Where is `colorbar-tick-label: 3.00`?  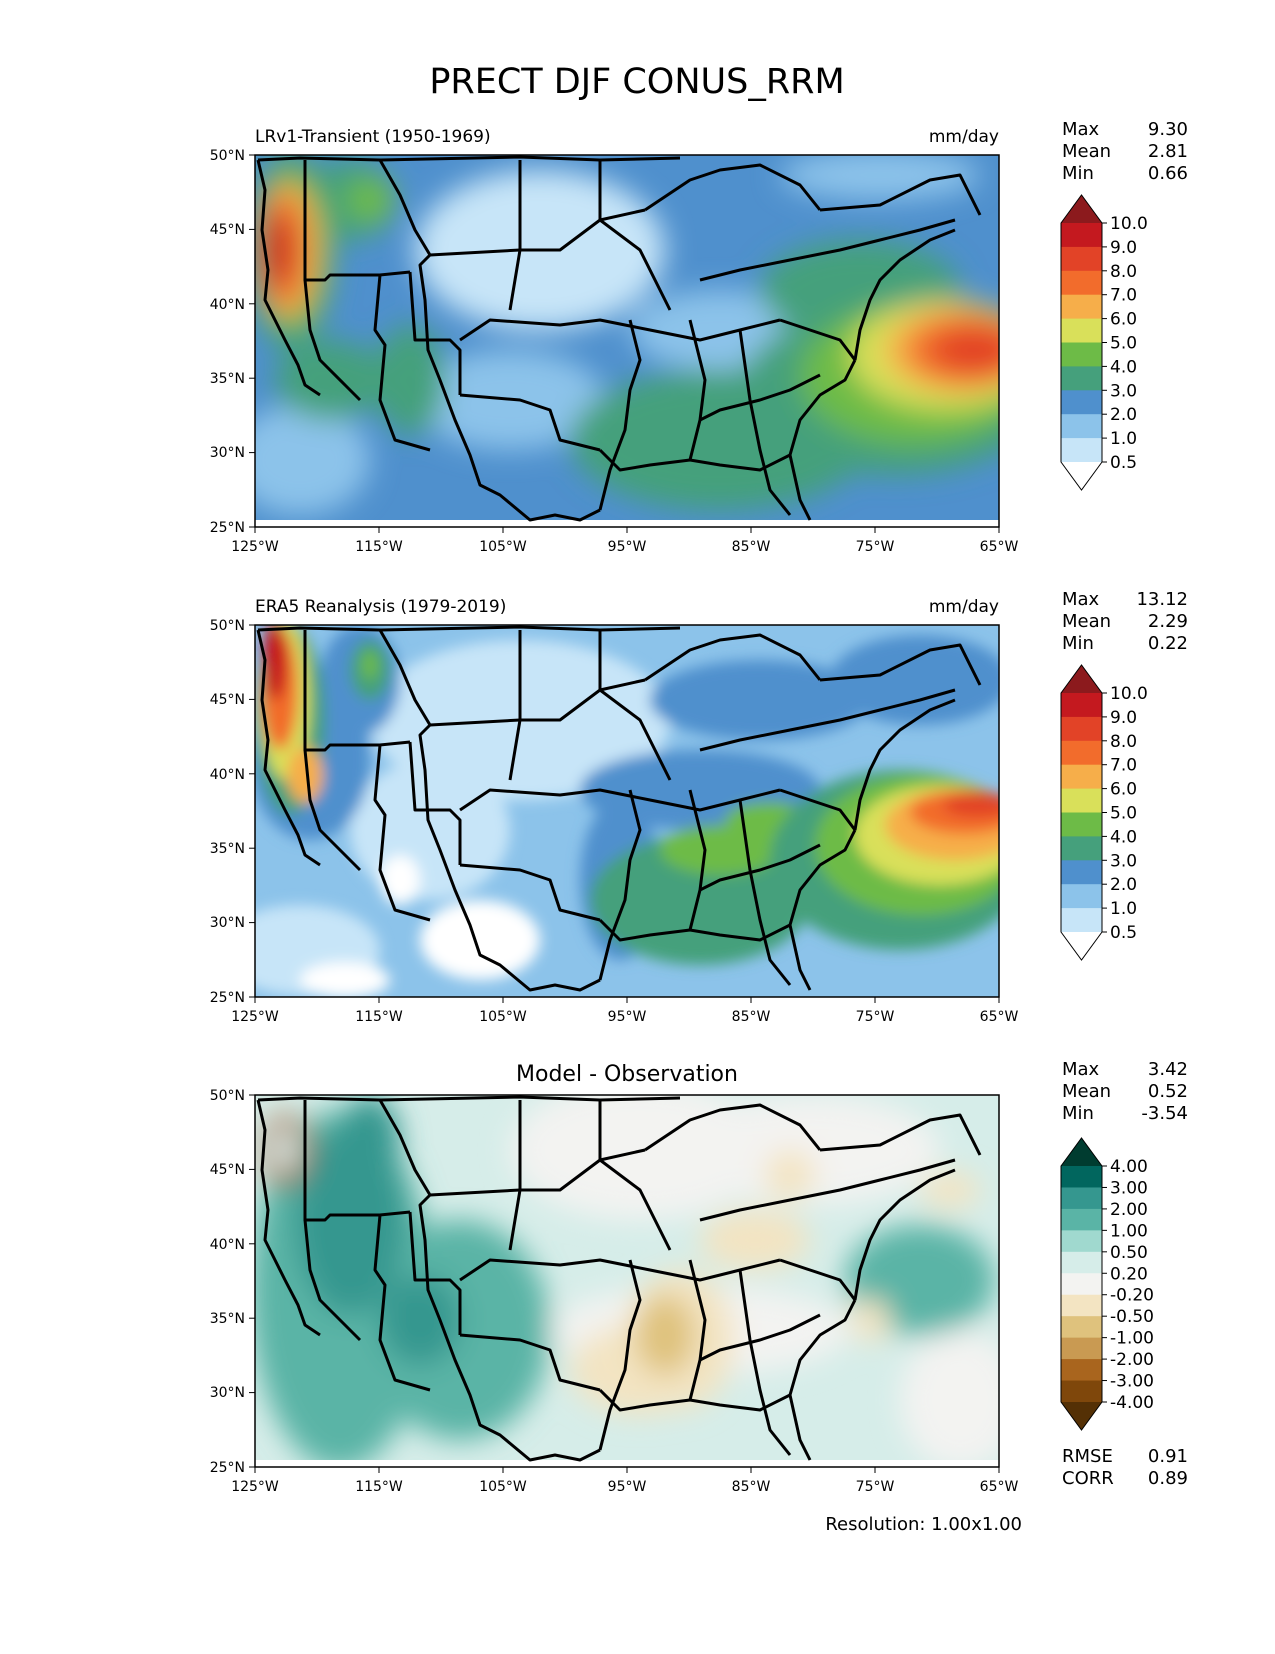
colorbar-tick-label: 3.00 is located at coordinates (1129, 1188).